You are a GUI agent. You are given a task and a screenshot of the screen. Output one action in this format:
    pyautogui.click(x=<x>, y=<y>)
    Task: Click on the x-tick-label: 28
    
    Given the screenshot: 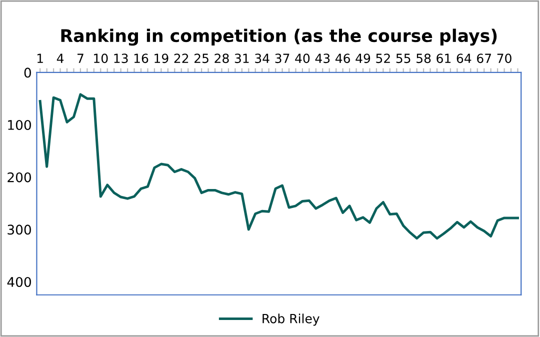 What is the action you would take?
    pyautogui.click(x=221, y=59)
    